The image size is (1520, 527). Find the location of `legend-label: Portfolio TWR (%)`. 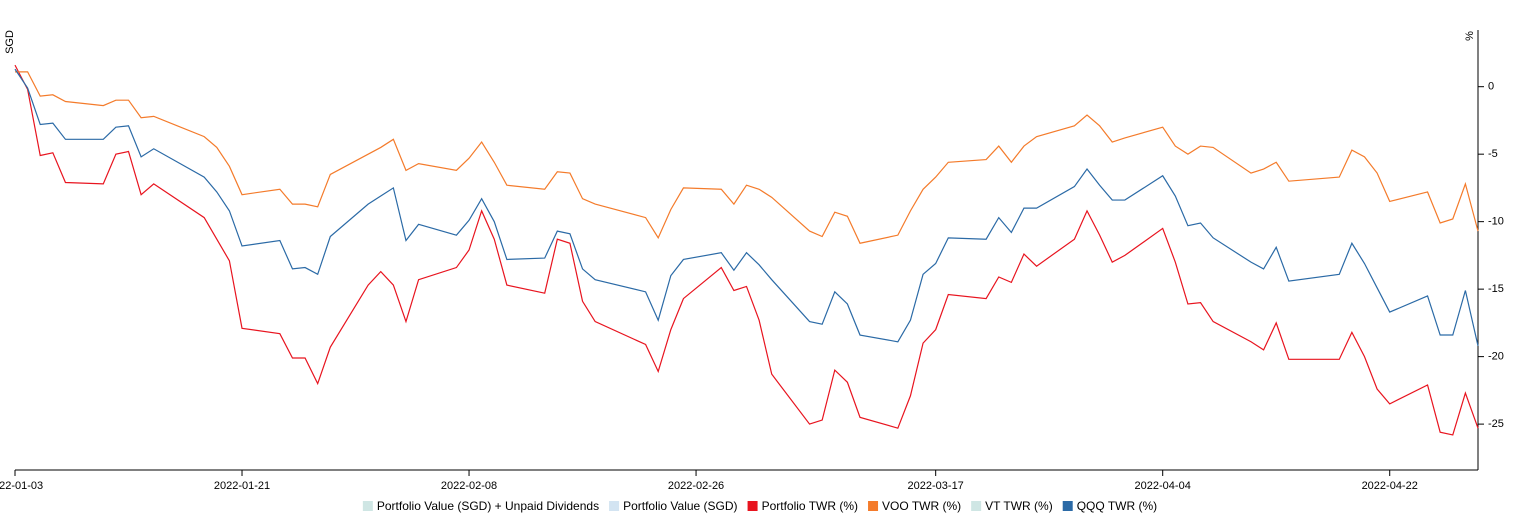

legend-label: Portfolio TWR (%) is located at coordinates (810, 506).